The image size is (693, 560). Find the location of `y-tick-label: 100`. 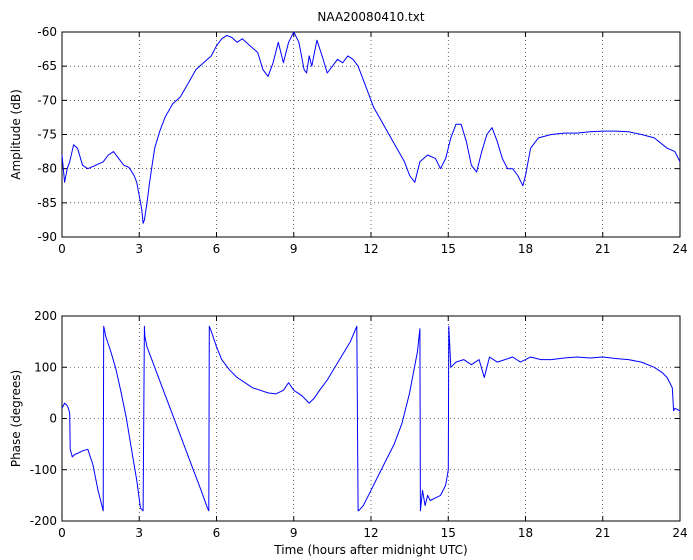

y-tick-label: 100 is located at coordinates (45, 367).